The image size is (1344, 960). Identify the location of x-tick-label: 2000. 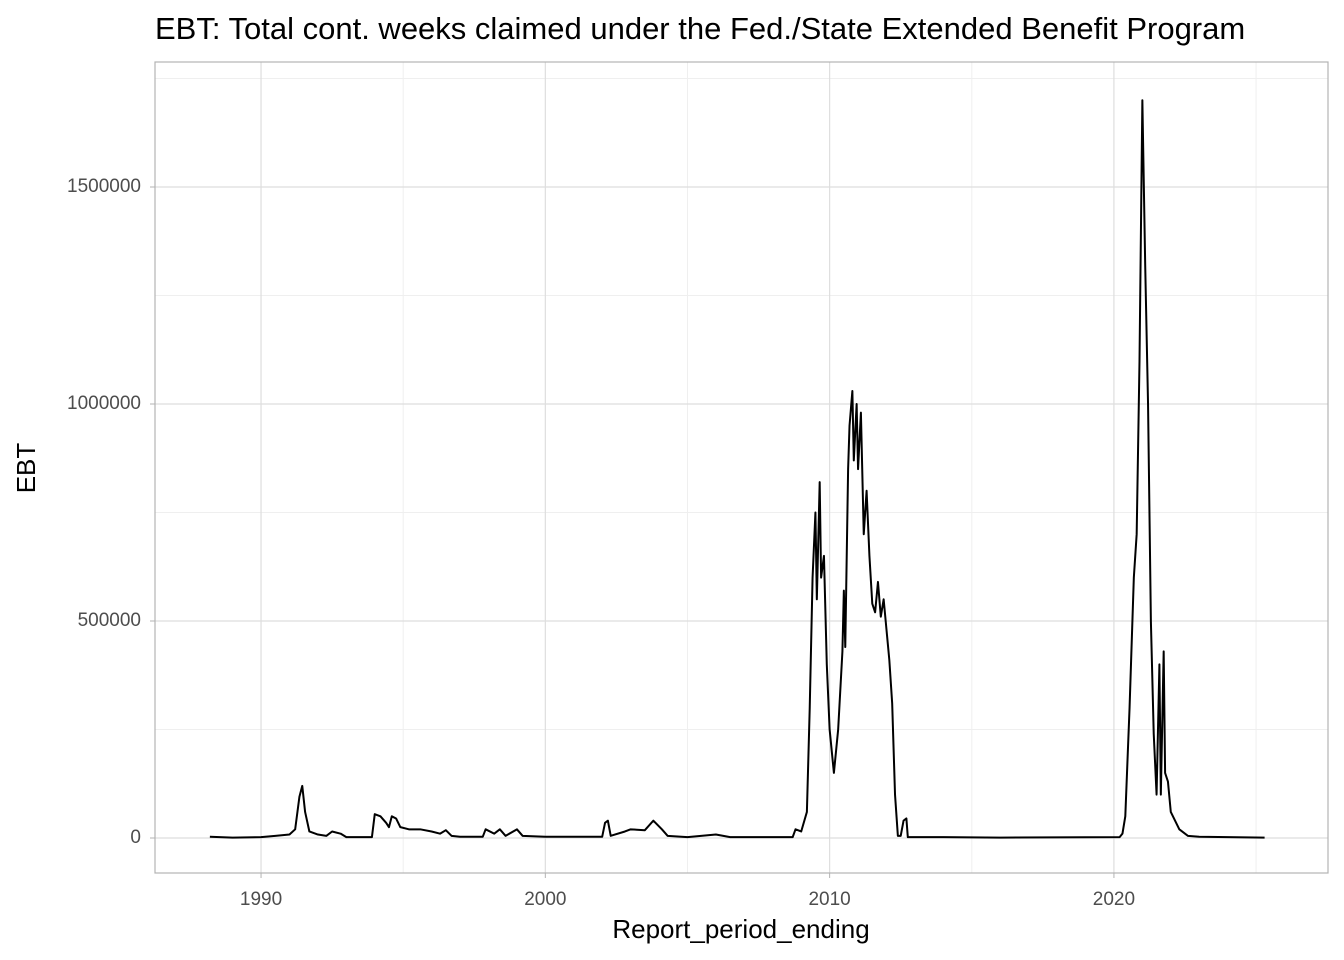
(545, 899).